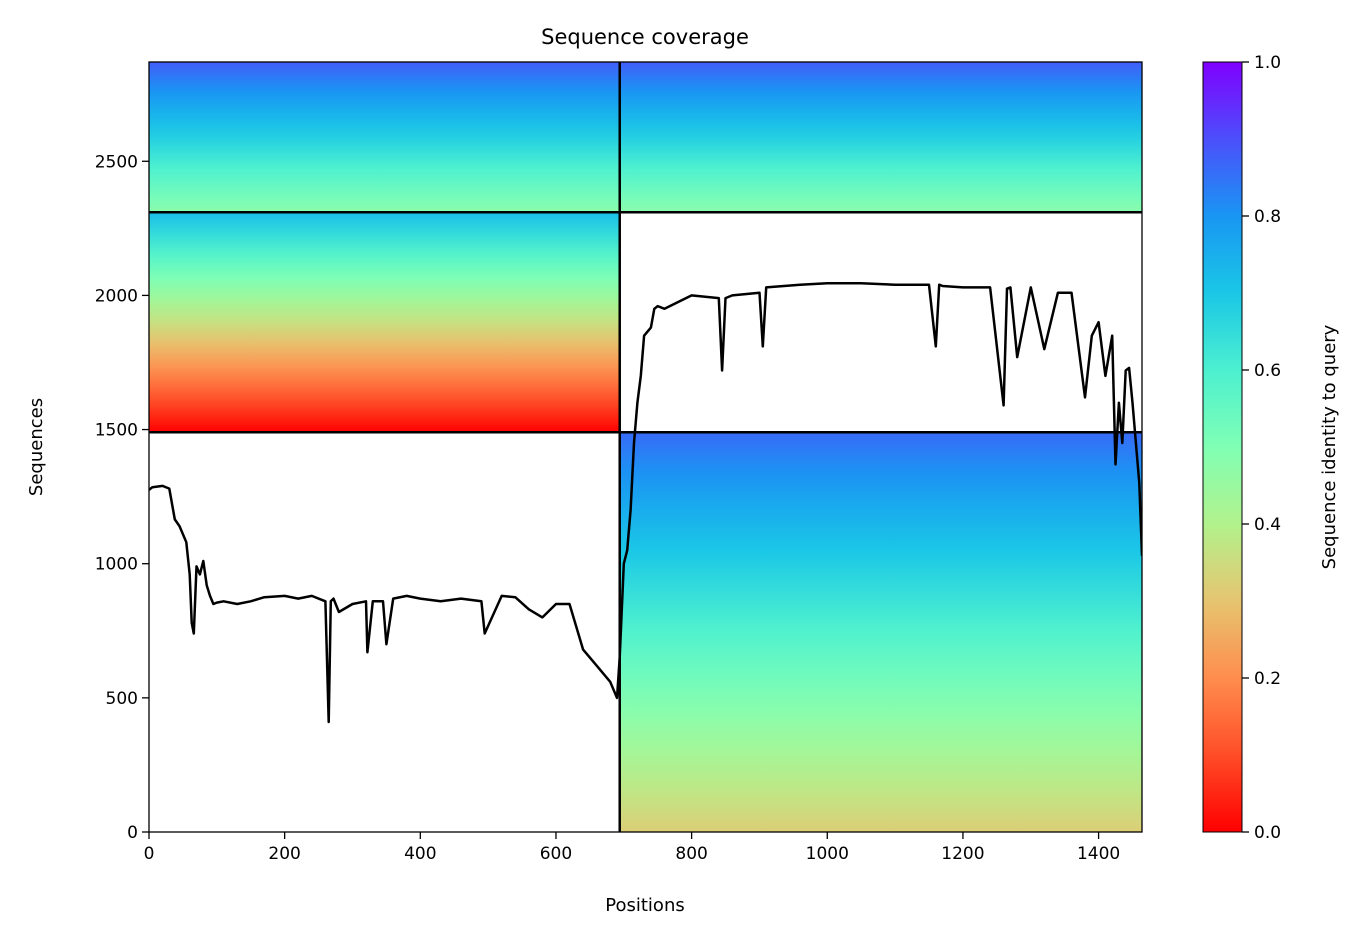 The height and width of the screenshot is (939, 1364). I want to click on colorbar-tick-label: 0.6, so click(1267, 371).